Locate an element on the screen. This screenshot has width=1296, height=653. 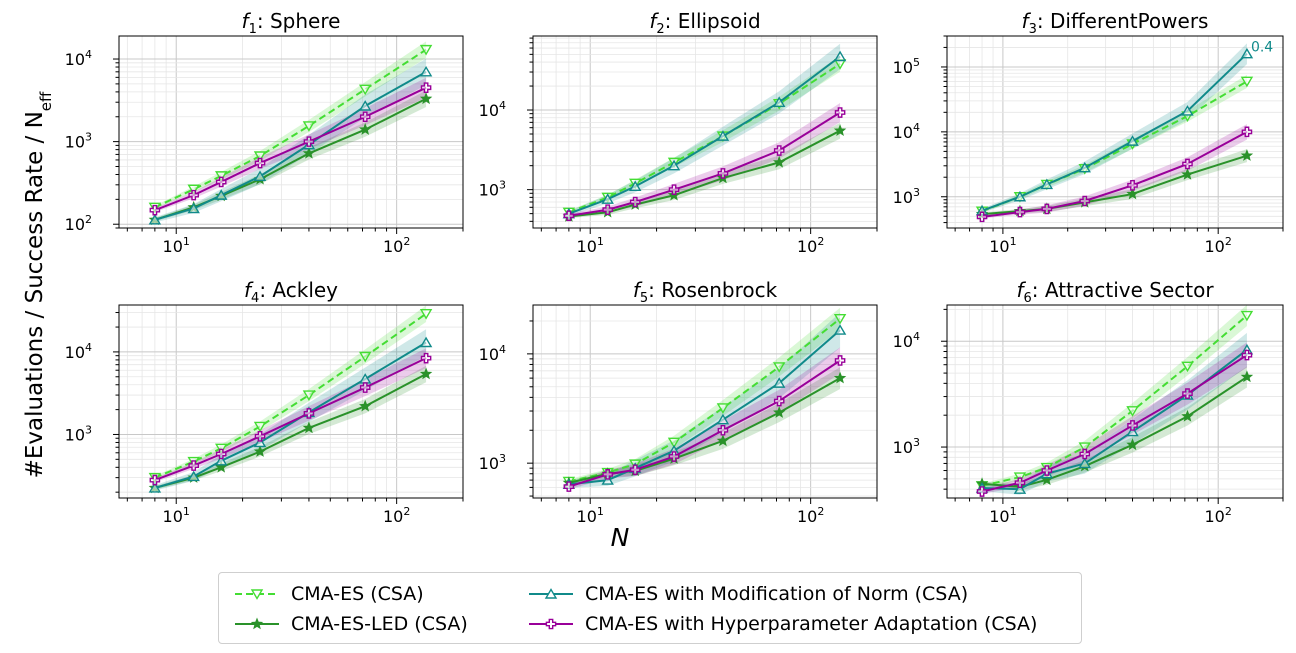
legend-item-cma-es: CMA-ES (CSA) is located at coordinates (328, 594).